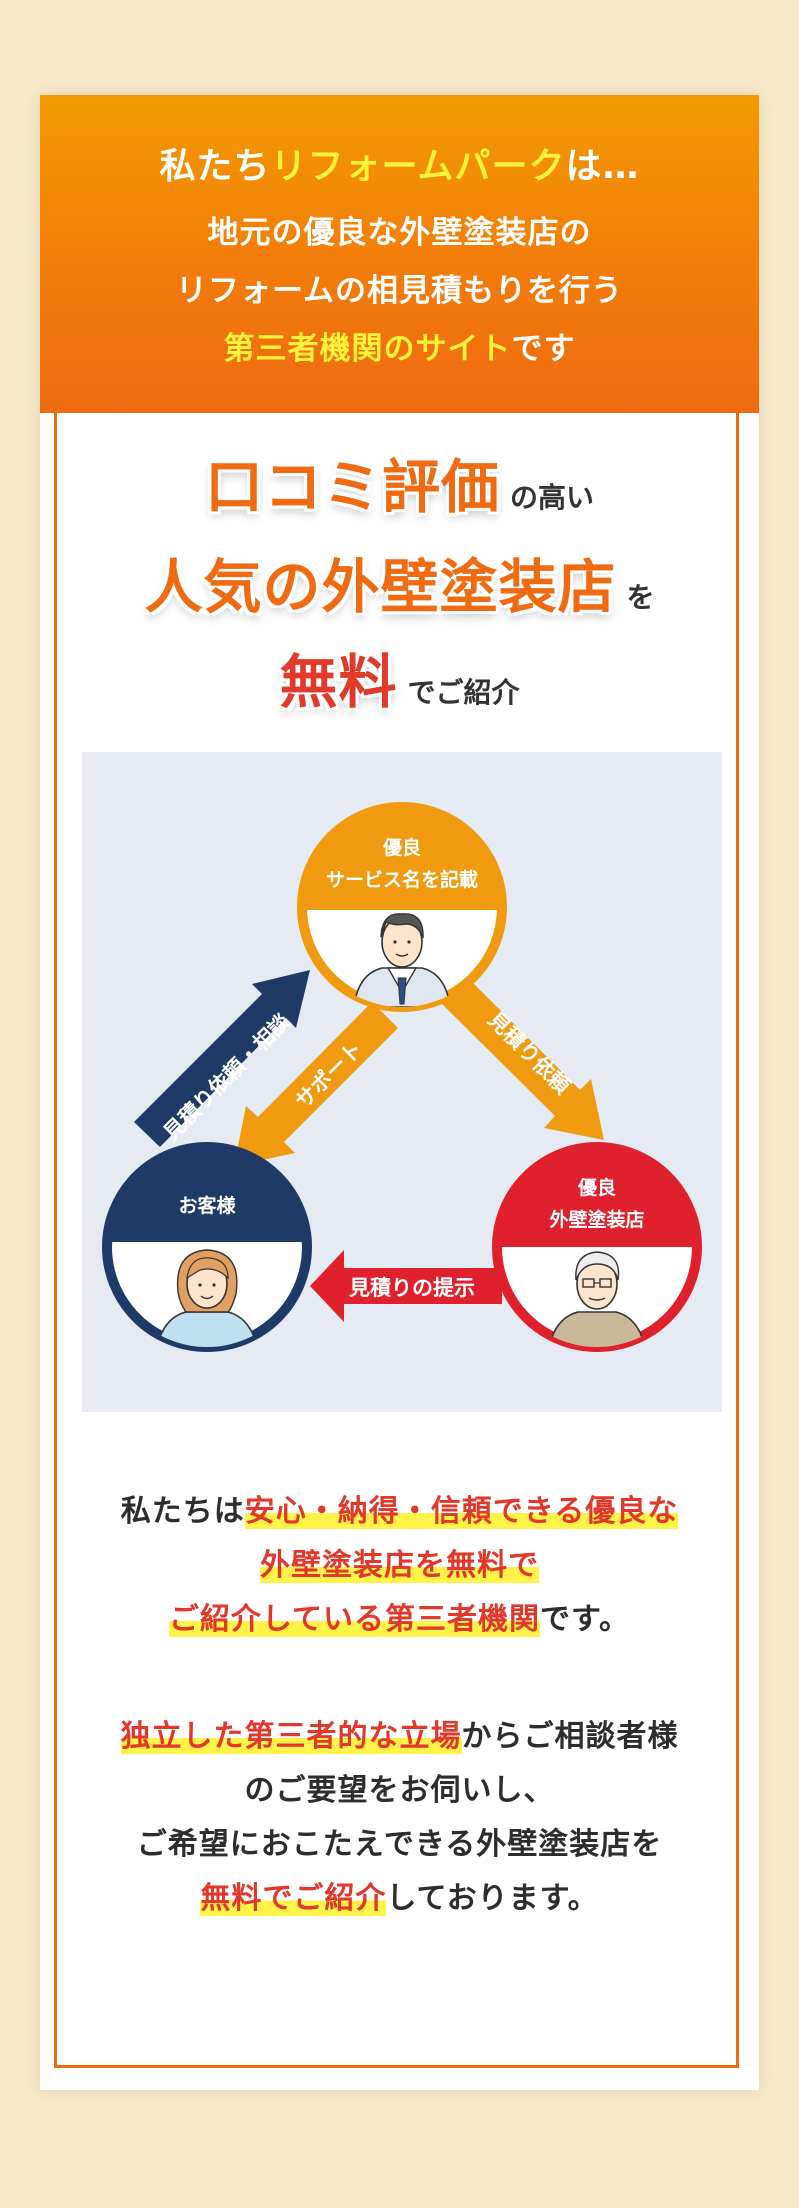  What do you see at coordinates (570, 1736) in the screenshot?
I see `paragraph-2-line-1-suffix: からご相談者様` at bounding box center [570, 1736].